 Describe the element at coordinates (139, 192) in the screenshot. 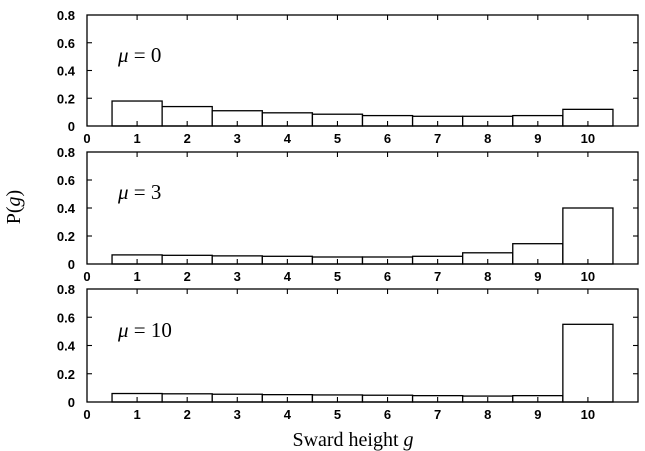

I see `panel-annotation: μ = 3` at that location.